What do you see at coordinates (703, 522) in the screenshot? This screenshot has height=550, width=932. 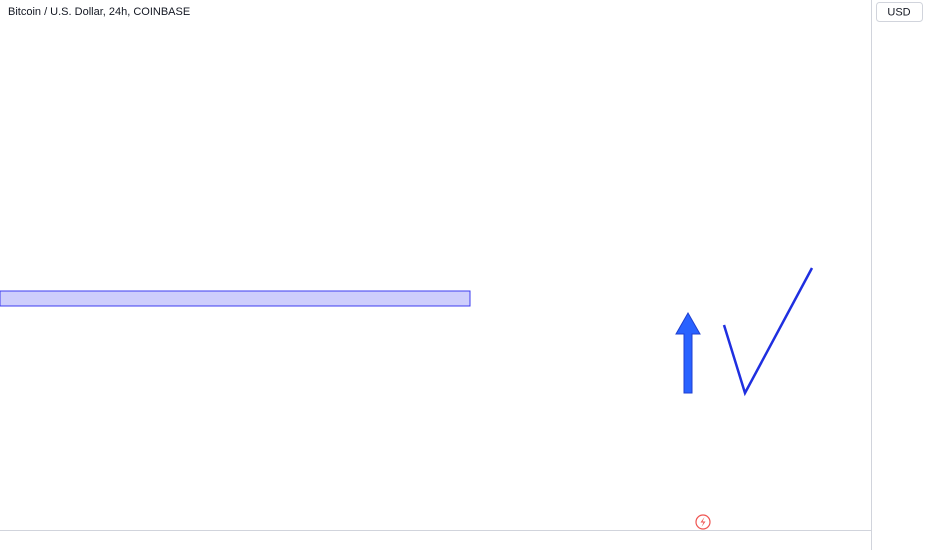 I see `events-icon` at bounding box center [703, 522].